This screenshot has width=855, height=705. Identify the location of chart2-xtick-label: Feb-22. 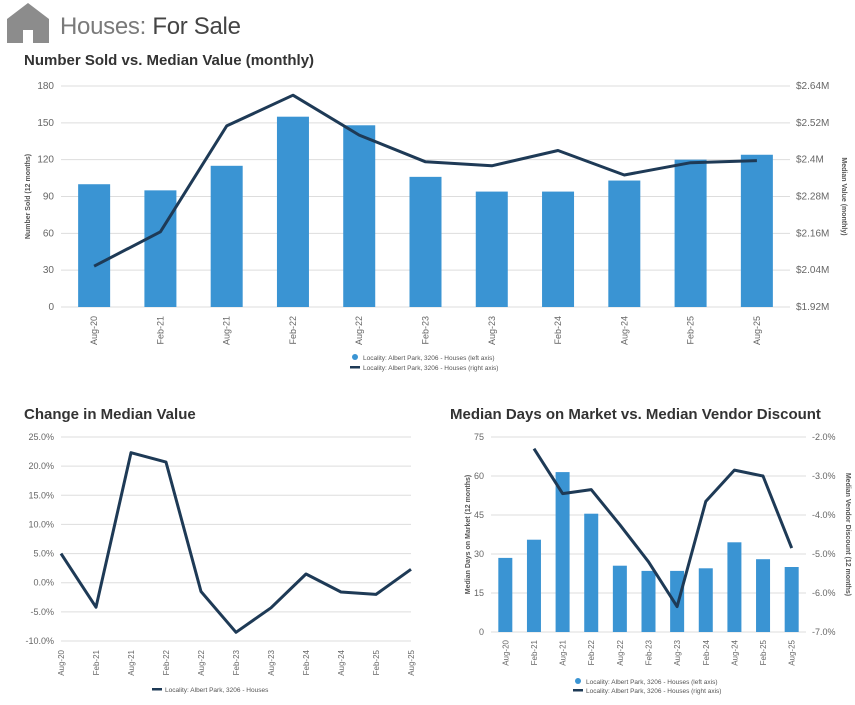
(166, 662).